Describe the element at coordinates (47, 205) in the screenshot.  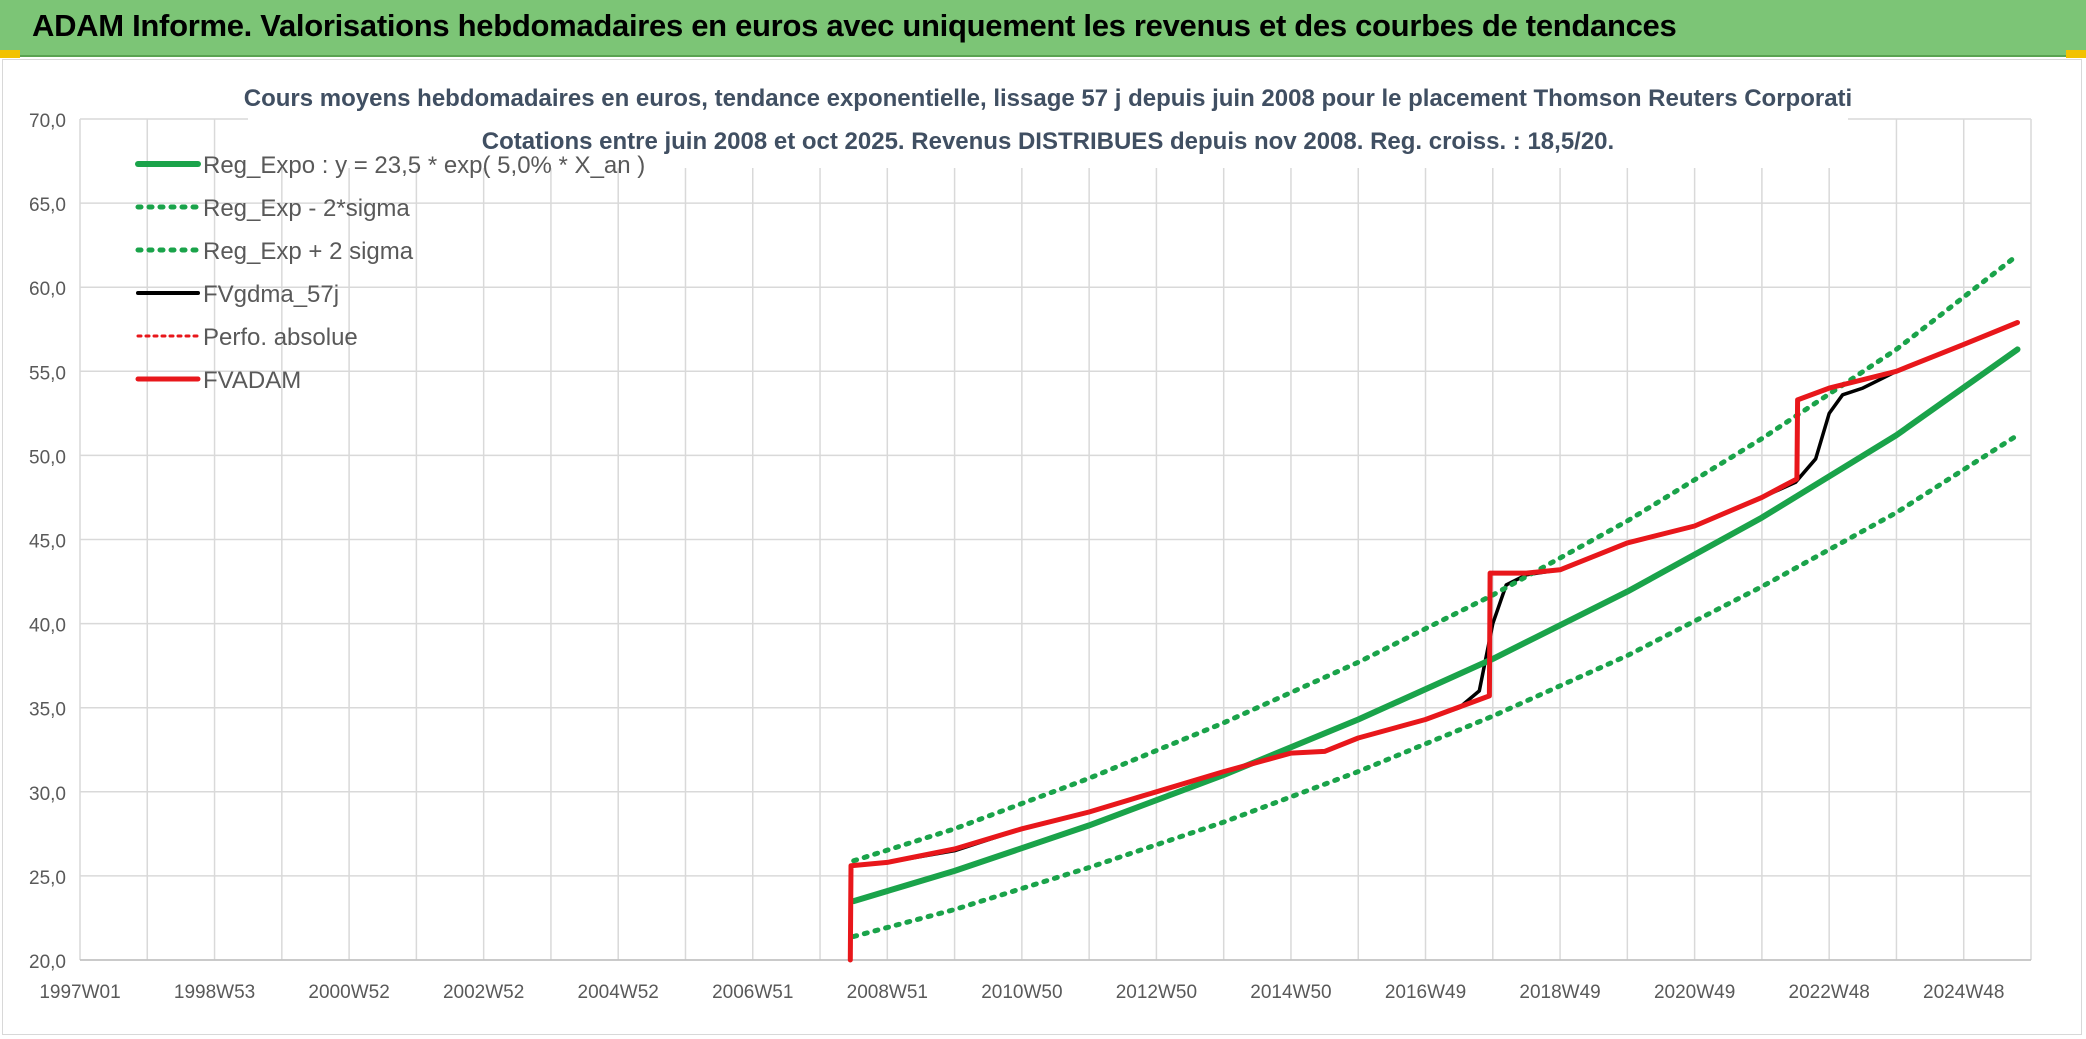
I see `y-tick-label: 65,0` at that location.